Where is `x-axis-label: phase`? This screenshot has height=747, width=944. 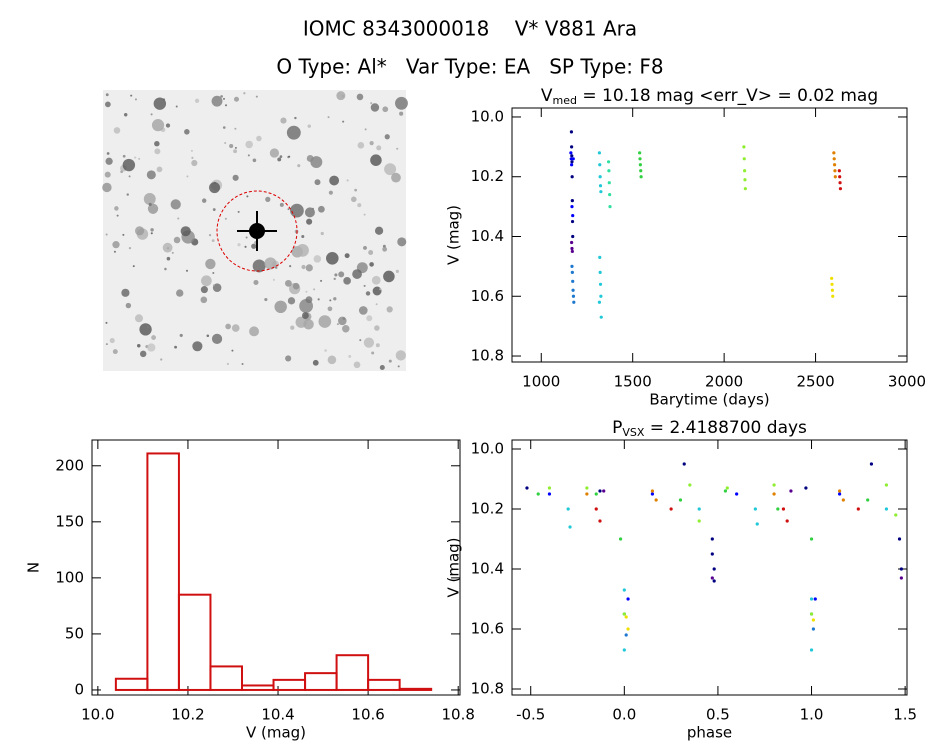
x-axis-label: phase is located at coordinates (709, 733).